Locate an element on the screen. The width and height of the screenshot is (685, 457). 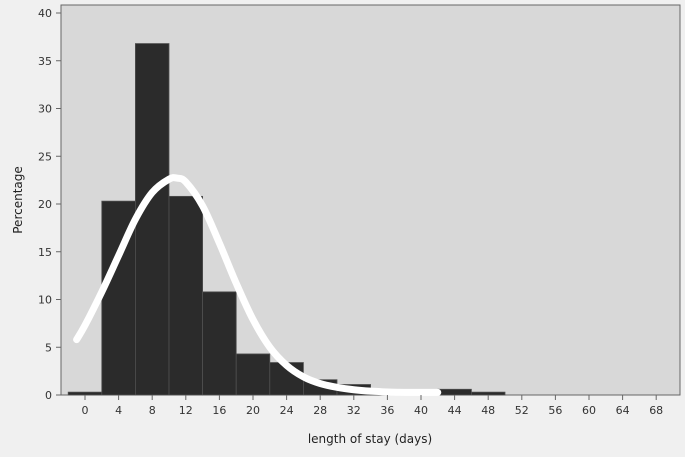
x-tick-label-0: 0 is located at coordinates (85, 410).